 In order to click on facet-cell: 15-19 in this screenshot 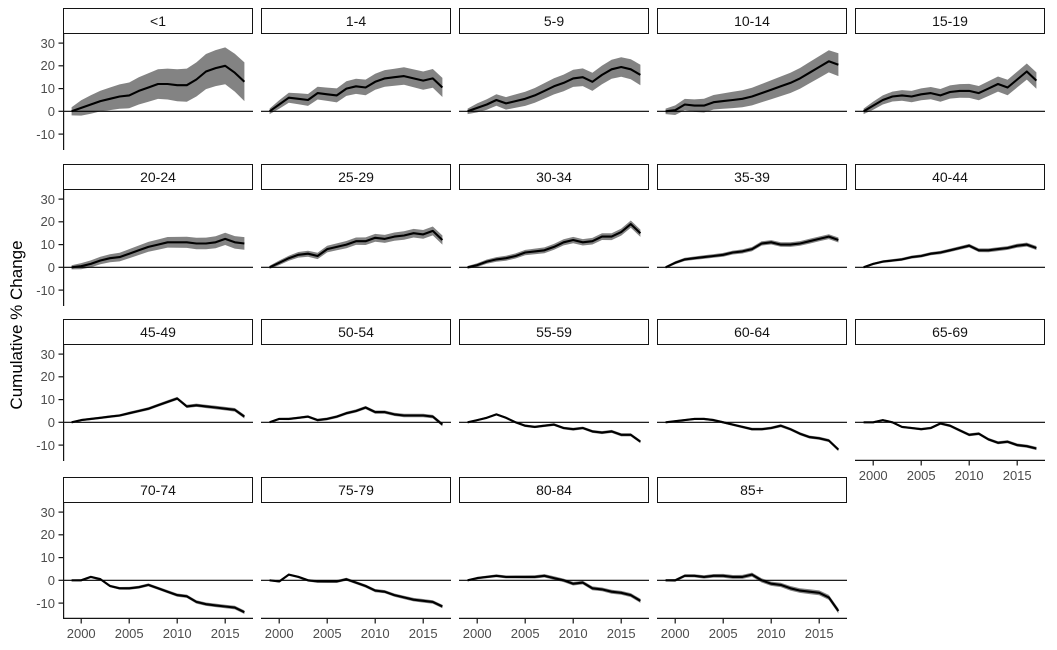, I will do `click(950, 94)`.